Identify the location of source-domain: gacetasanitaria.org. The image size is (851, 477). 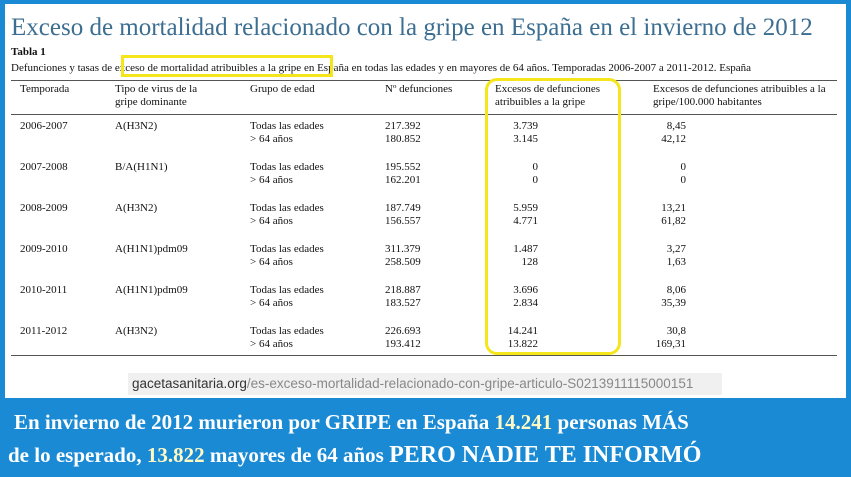
(189, 383).